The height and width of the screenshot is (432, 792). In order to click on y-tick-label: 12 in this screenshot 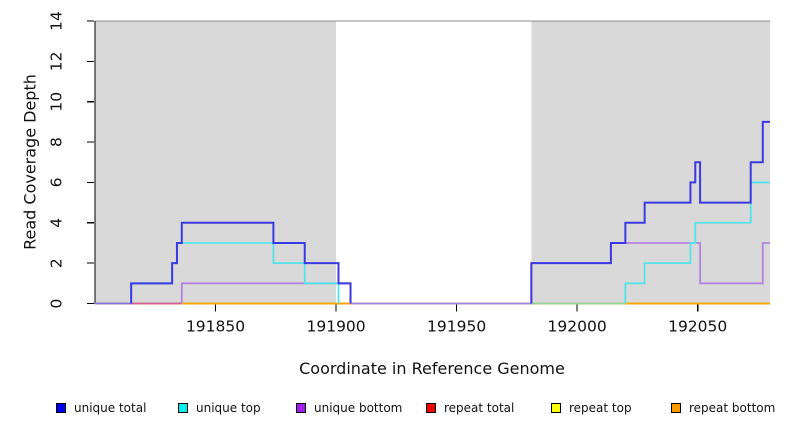, I will do `click(57, 61)`.